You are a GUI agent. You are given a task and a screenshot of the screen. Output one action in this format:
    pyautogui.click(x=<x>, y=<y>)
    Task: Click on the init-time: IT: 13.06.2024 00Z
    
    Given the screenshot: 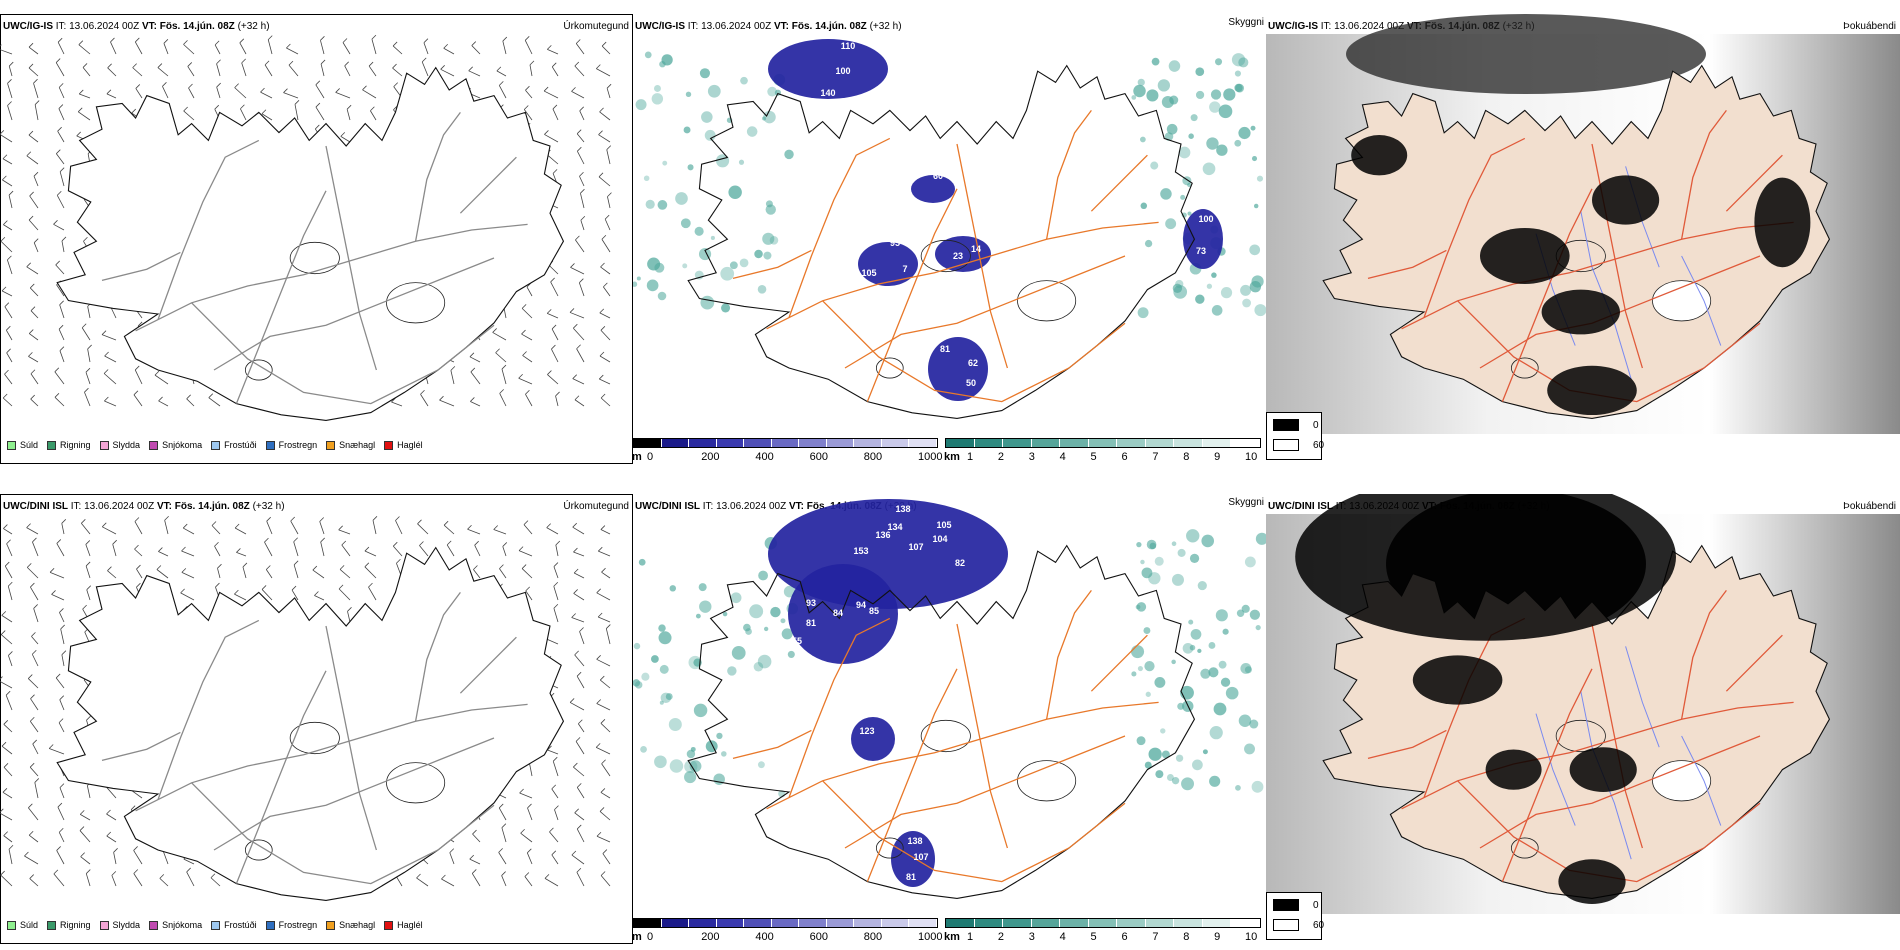 What is the action you would take?
    pyautogui.click(x=729, y=26)
    